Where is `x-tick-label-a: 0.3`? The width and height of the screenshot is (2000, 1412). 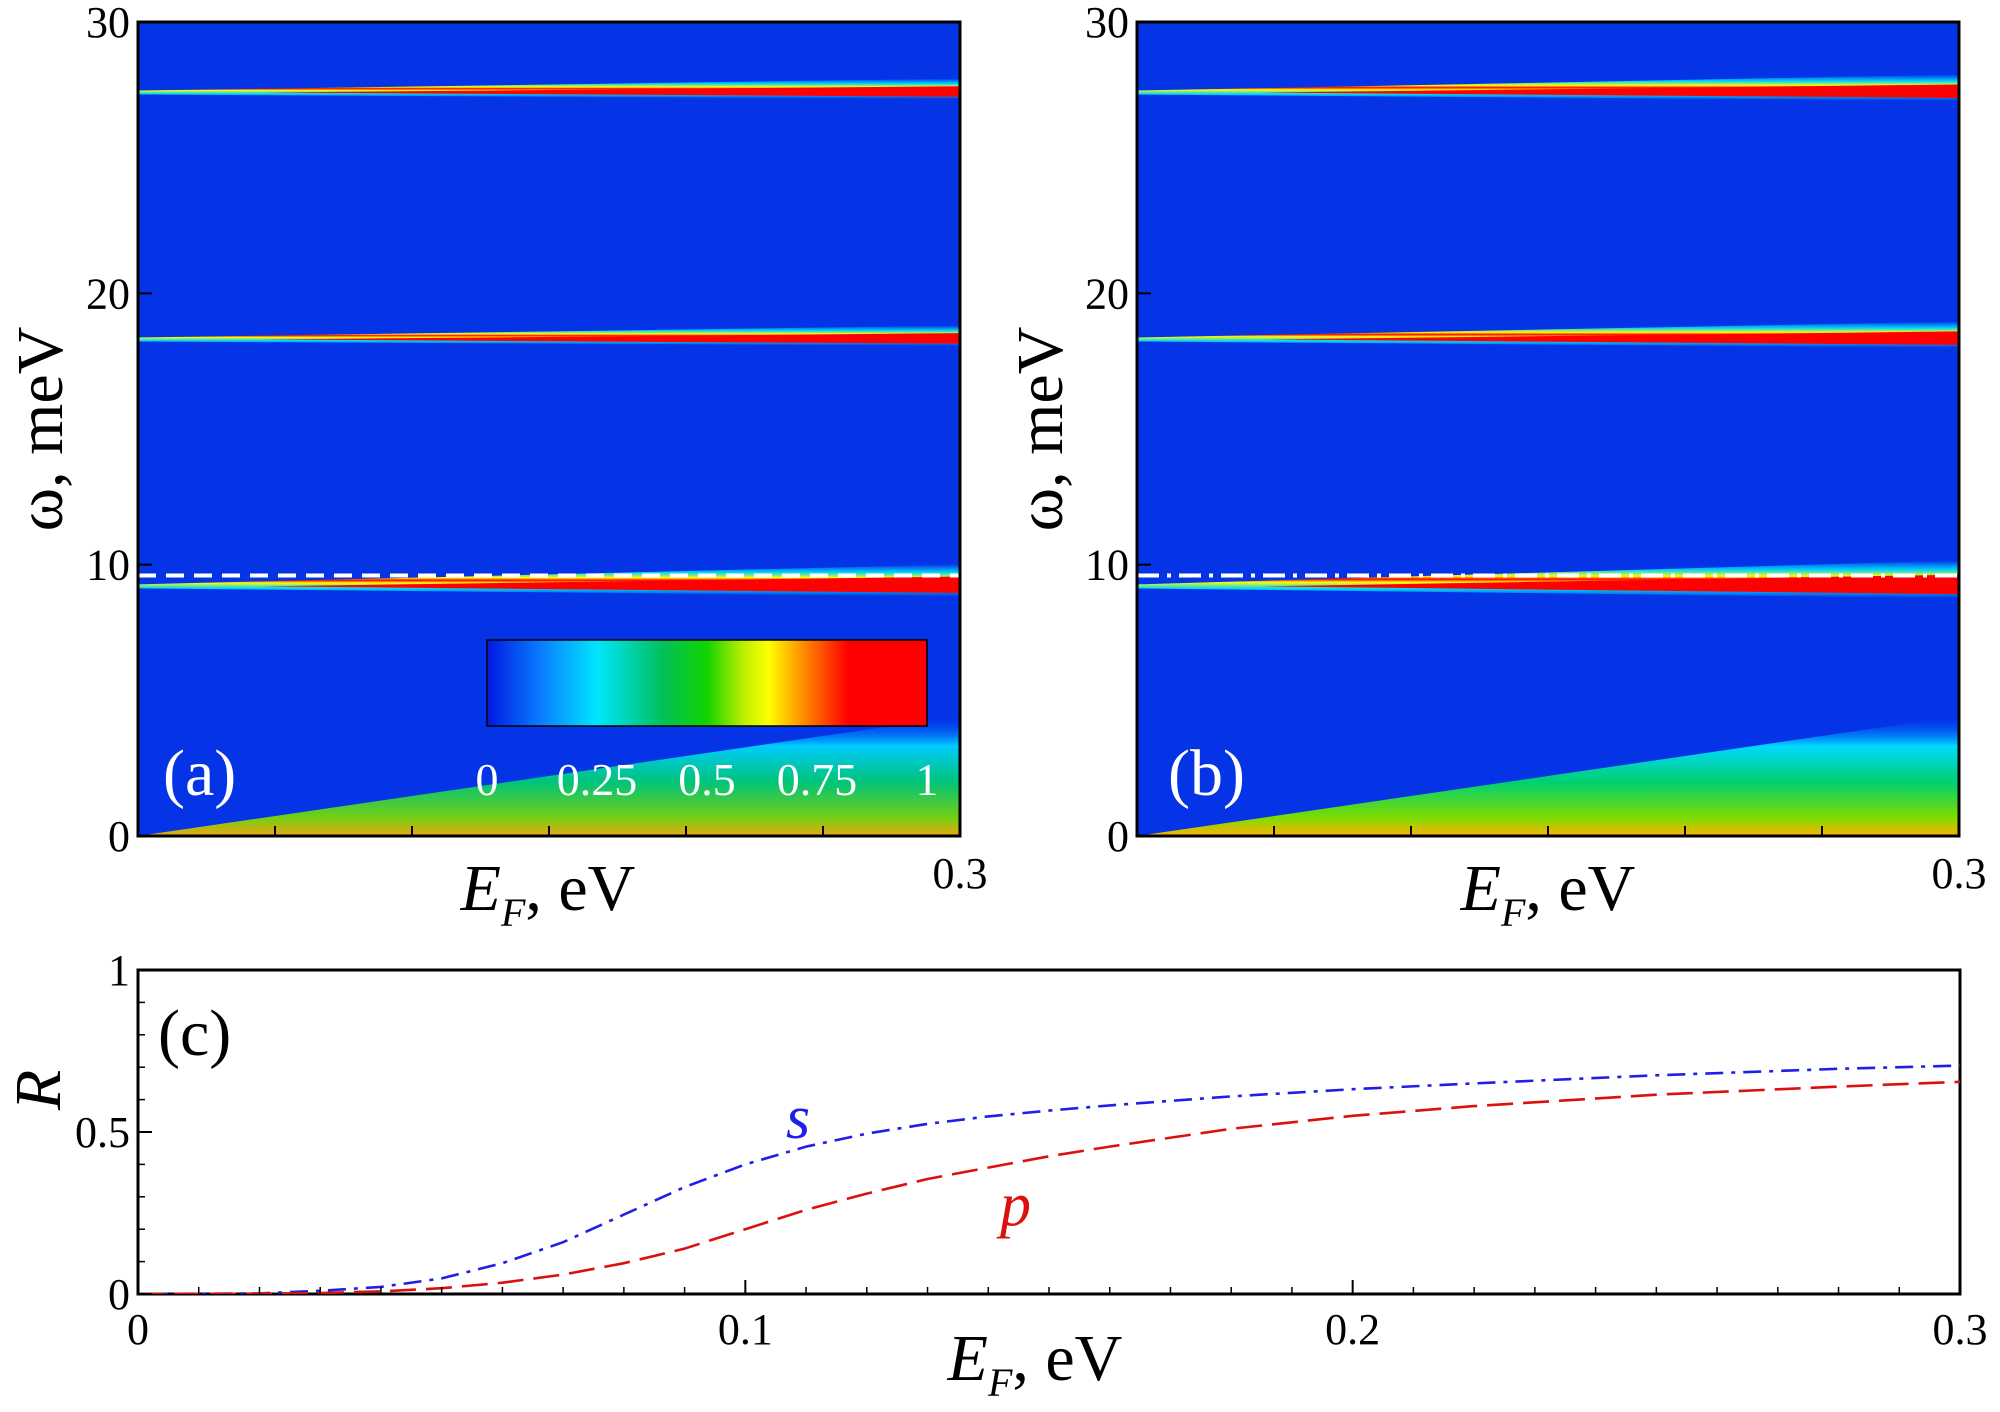 x-tick-label-a: 0.3 is located at coordinates (960, 873).